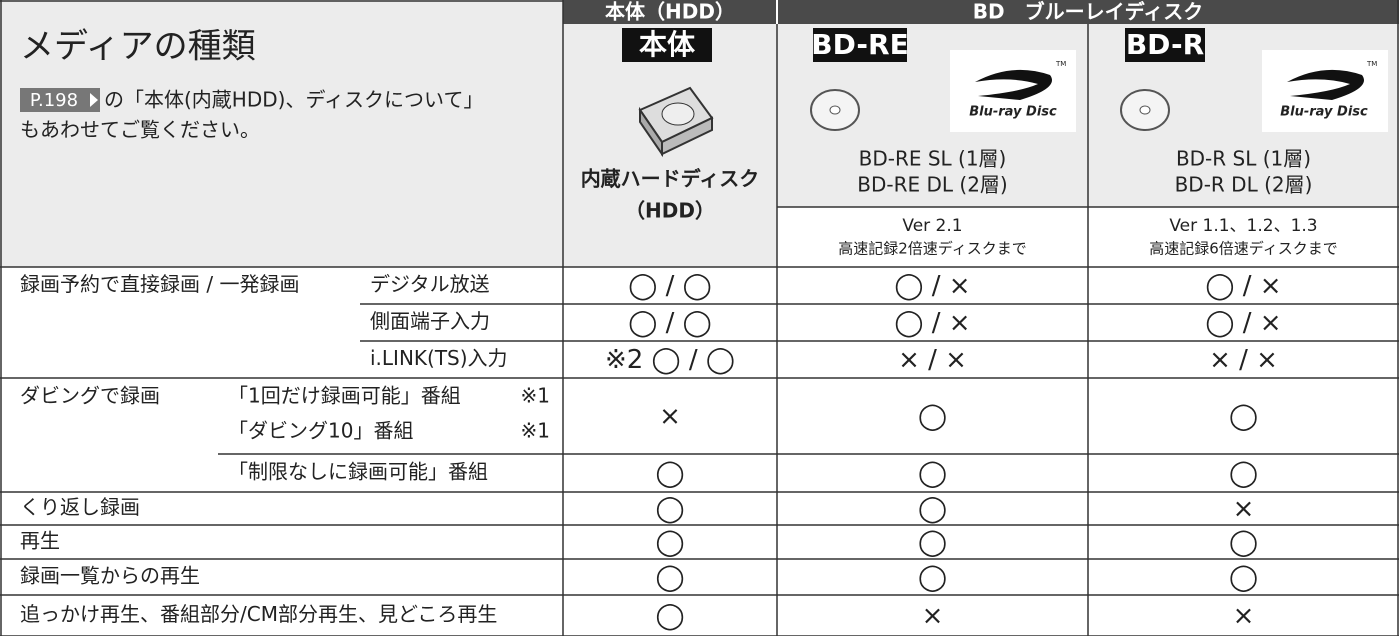 This screenshot has height=636, width=1399. I want to click on media-name: BD-RE DL (2層), so click(932, 185).